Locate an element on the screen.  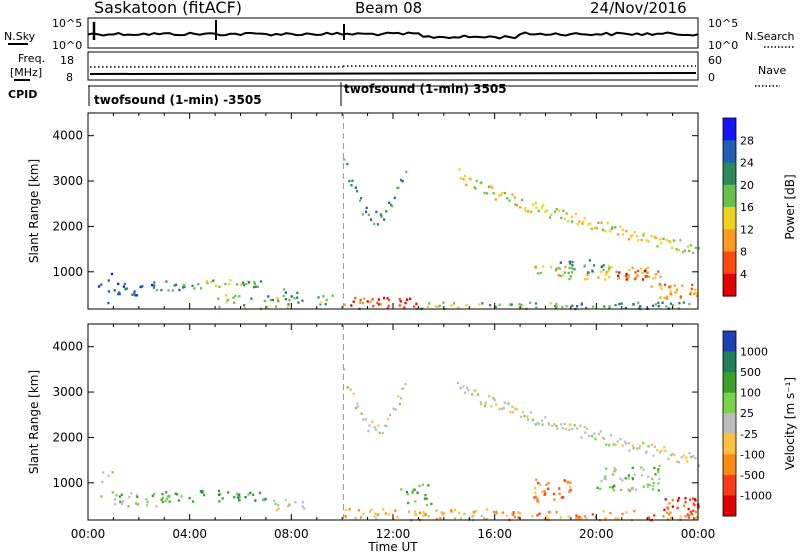
freq-series is located at coordinates (393, 73).